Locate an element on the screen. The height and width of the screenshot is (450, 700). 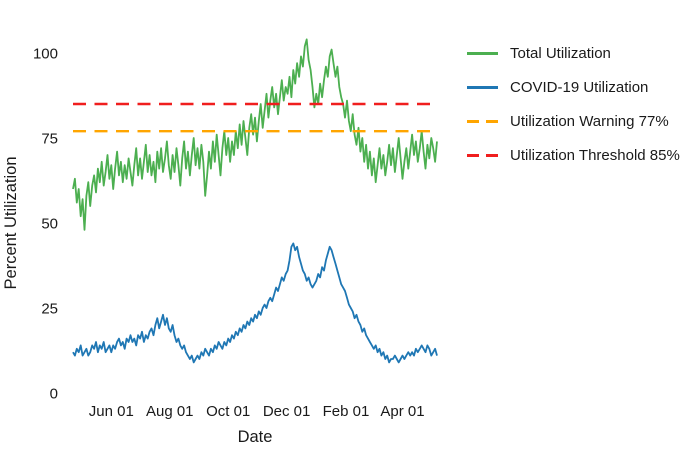
legend-item-utilization-threshold: Utilization Threshold 85% is located at coordinates (573, 155).